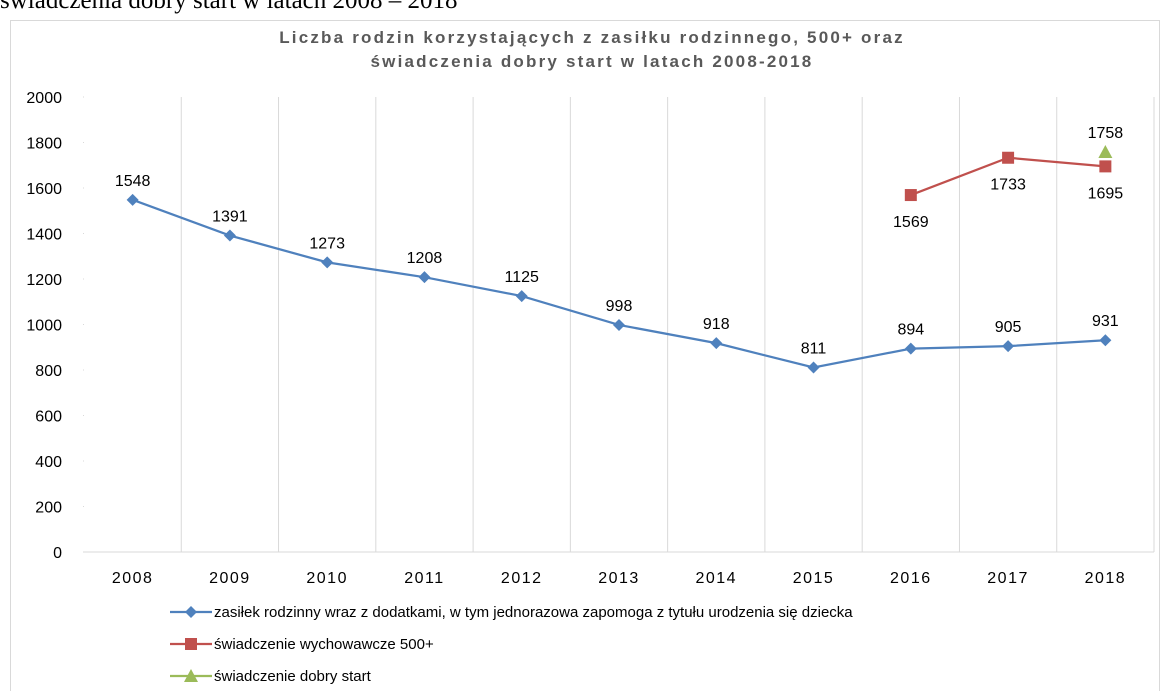 The height and width of the screenshot is (691, 1164). I want to click on y-tick-label: 800, so click(48, 371).